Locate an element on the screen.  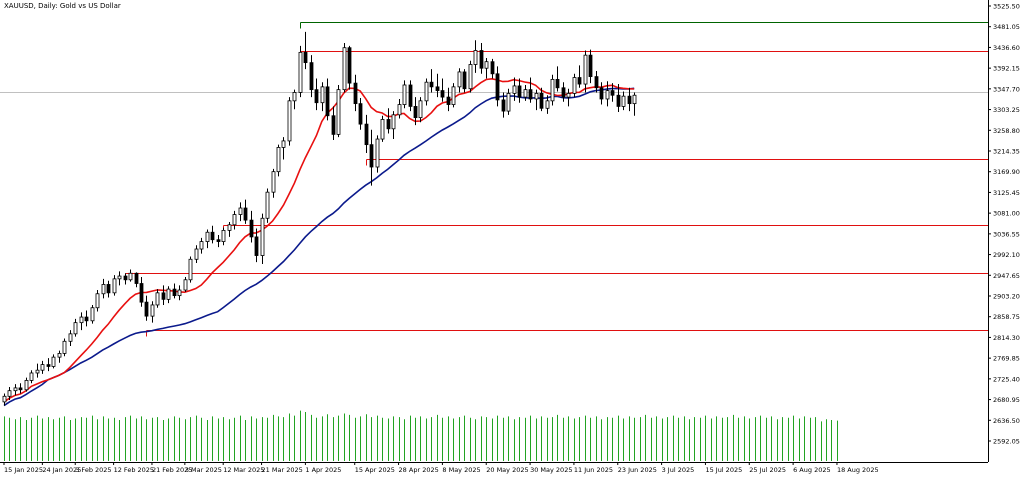
time-tick-label: 11 Jun 2025 is located at coordinates (593, 470).